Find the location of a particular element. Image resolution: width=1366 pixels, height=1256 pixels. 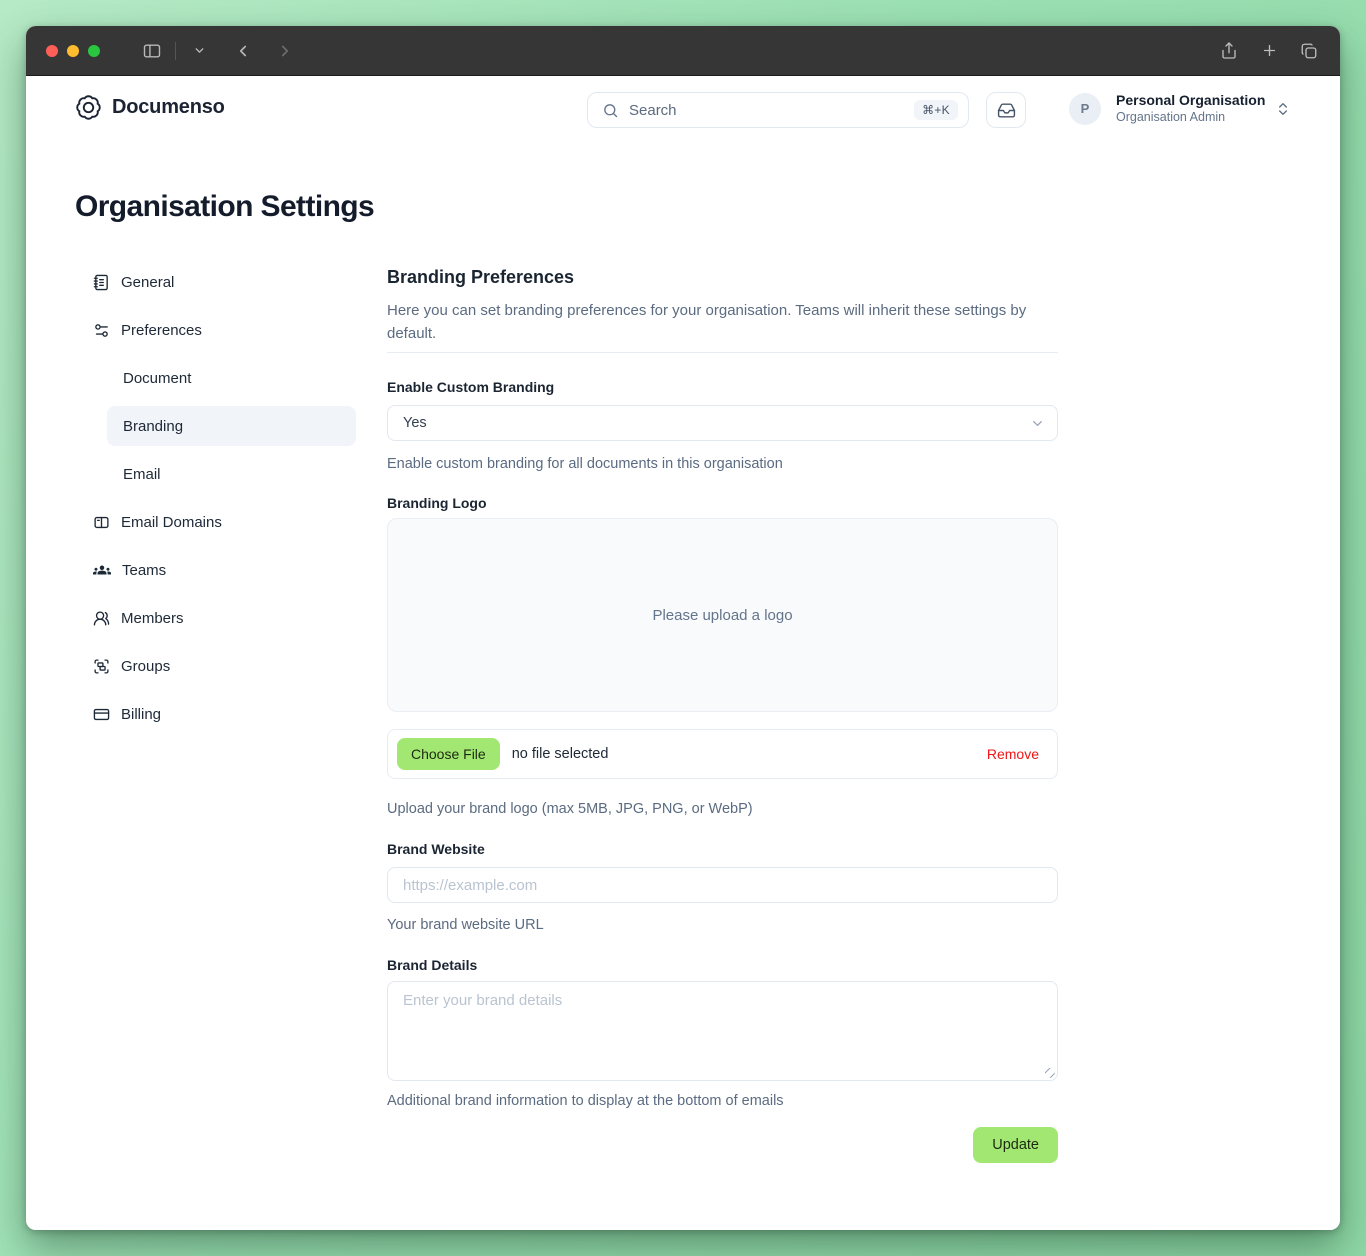

sidebar-item-label: General is located at coordinates (148, 282).